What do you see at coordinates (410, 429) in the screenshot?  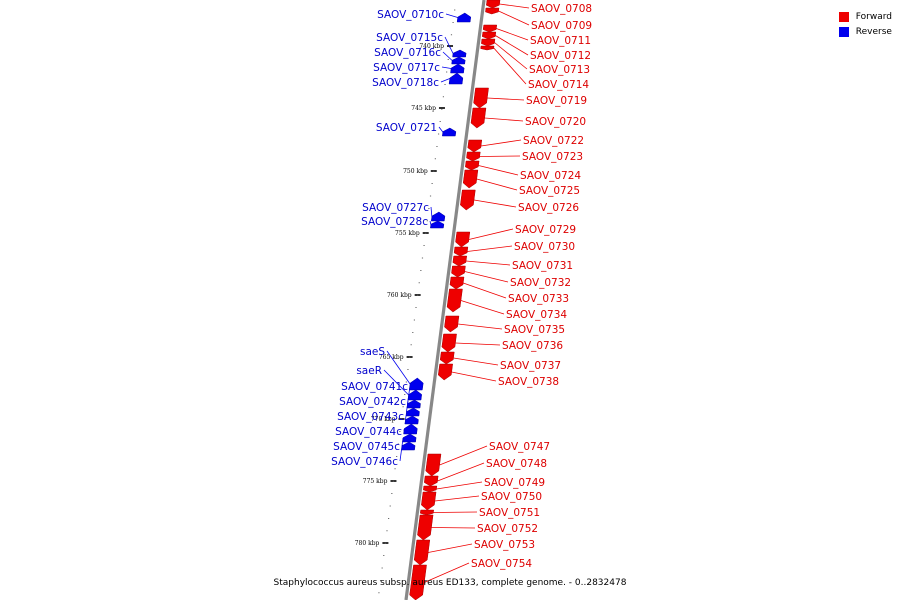 I see `reverse-gene-saov-0744c` at bounding box center [410, 429].